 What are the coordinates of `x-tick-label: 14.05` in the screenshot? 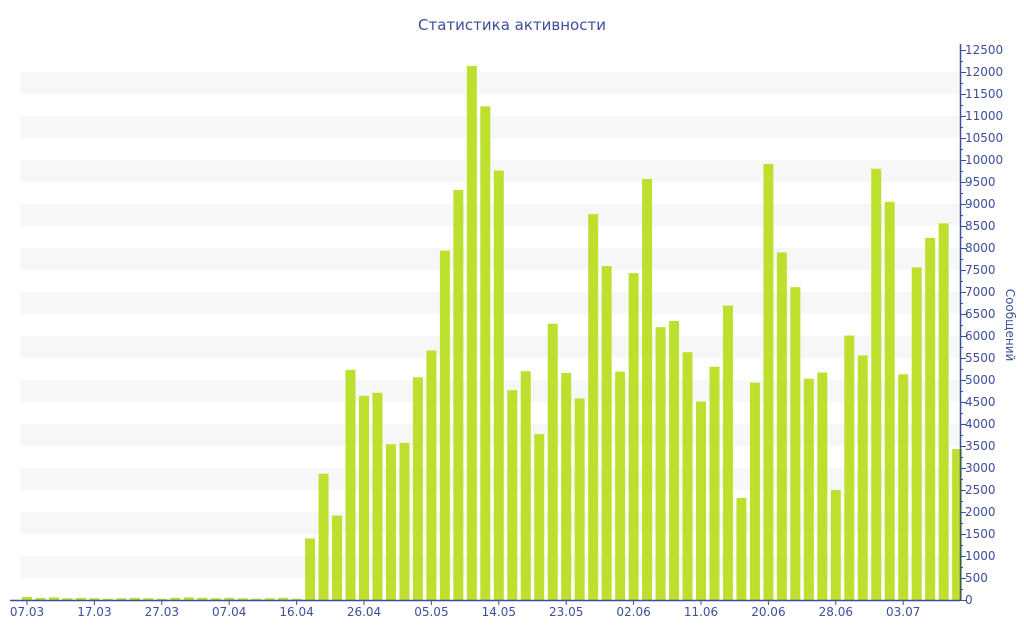 It's located at (499, 612).